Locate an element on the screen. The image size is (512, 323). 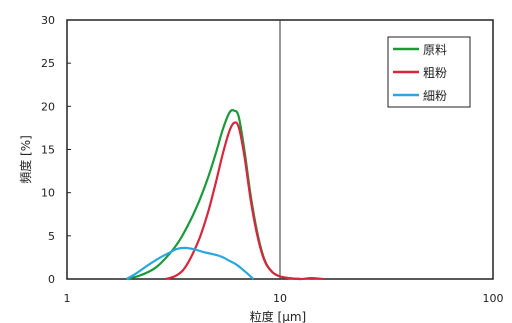
x-axis-title: 粒度 [μm] is located at coordinates (278, 316).